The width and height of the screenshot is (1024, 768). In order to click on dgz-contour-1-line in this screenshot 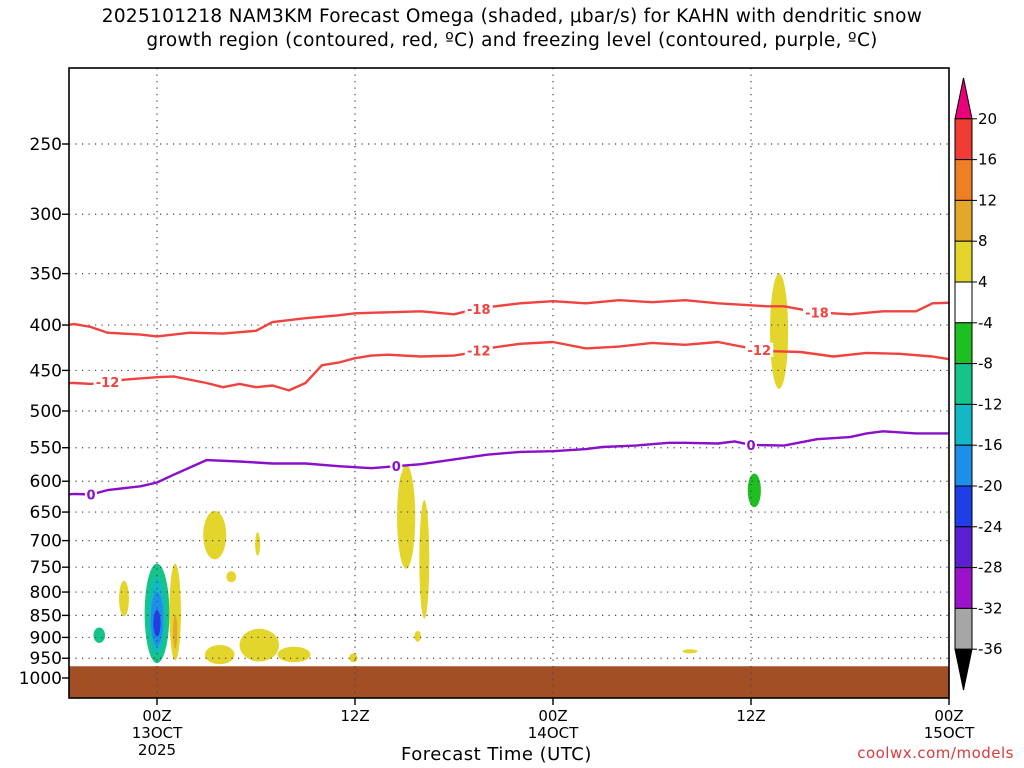, I will do `click(509, 366)`.